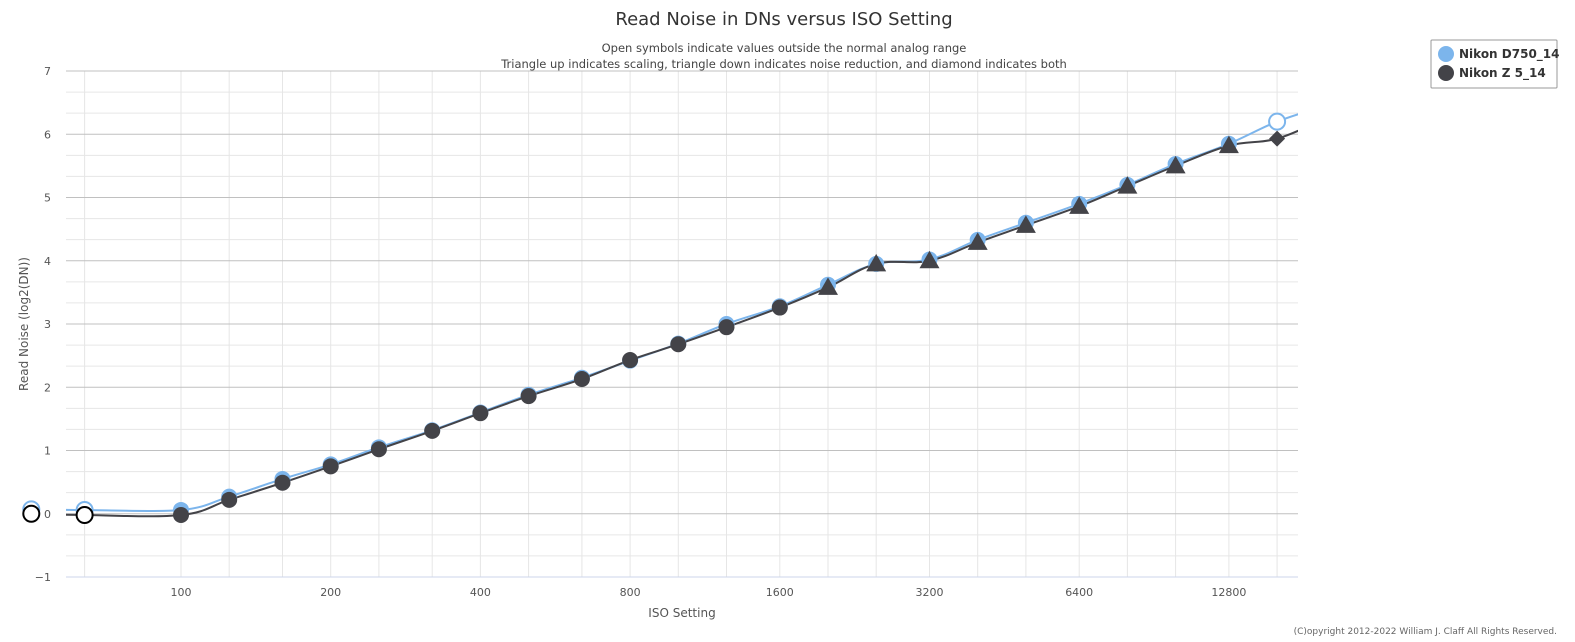 Image resolution: width=1575 pixels, height=642 pixels. I want to click on legend-swatch-d750, so click(1446, 54).